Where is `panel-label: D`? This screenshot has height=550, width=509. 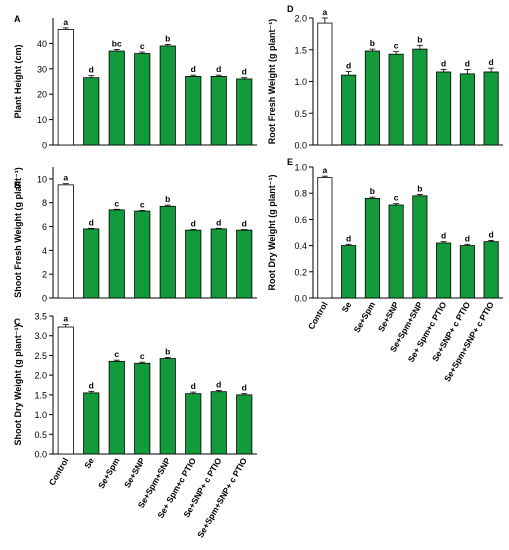
panel-label: D is located at coordinates (290, 9).